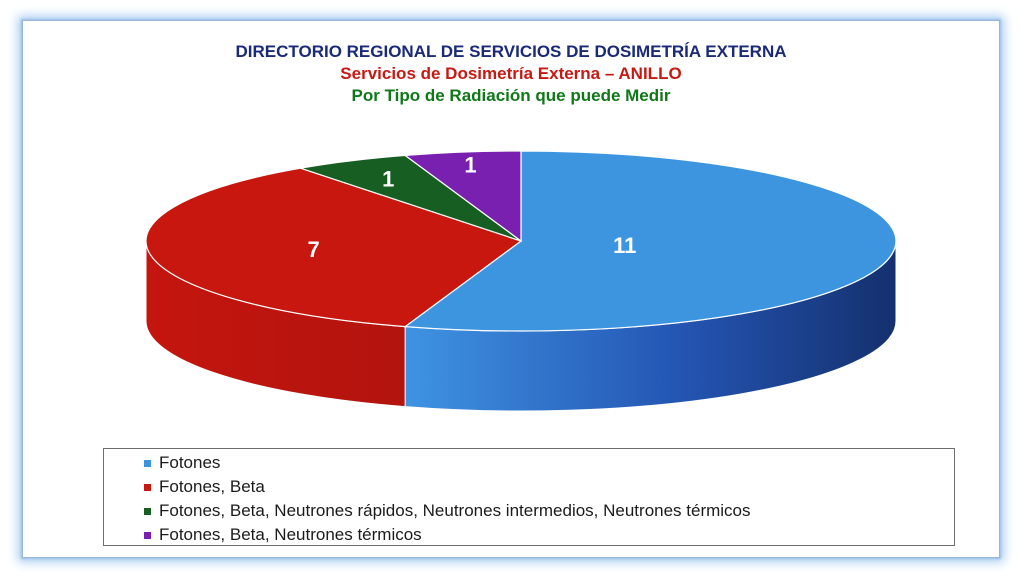  Describe the element at coordinates (624, 245) in the screenshot. I see `pie-data-label-fotones: 11` at that location.